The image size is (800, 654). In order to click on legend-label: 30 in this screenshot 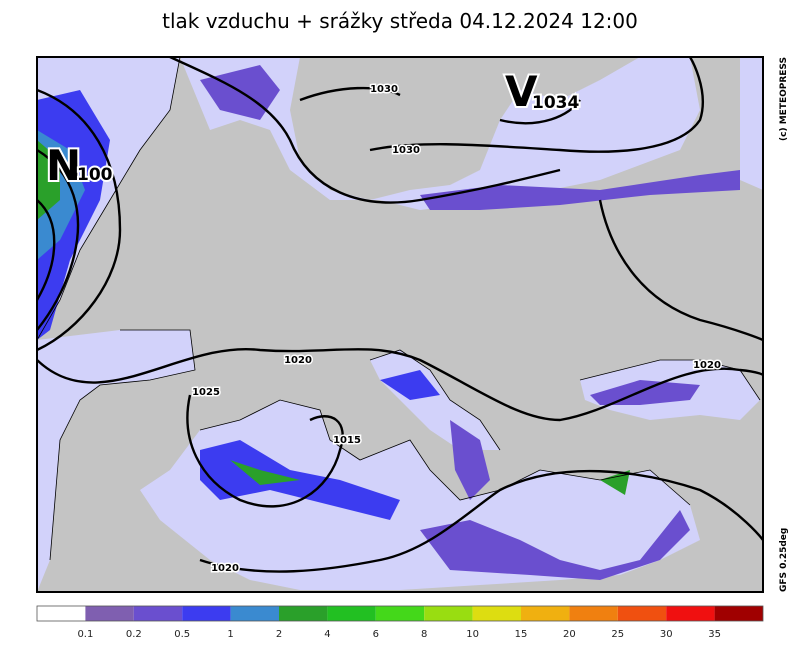, I will do `click(666, 634)`.